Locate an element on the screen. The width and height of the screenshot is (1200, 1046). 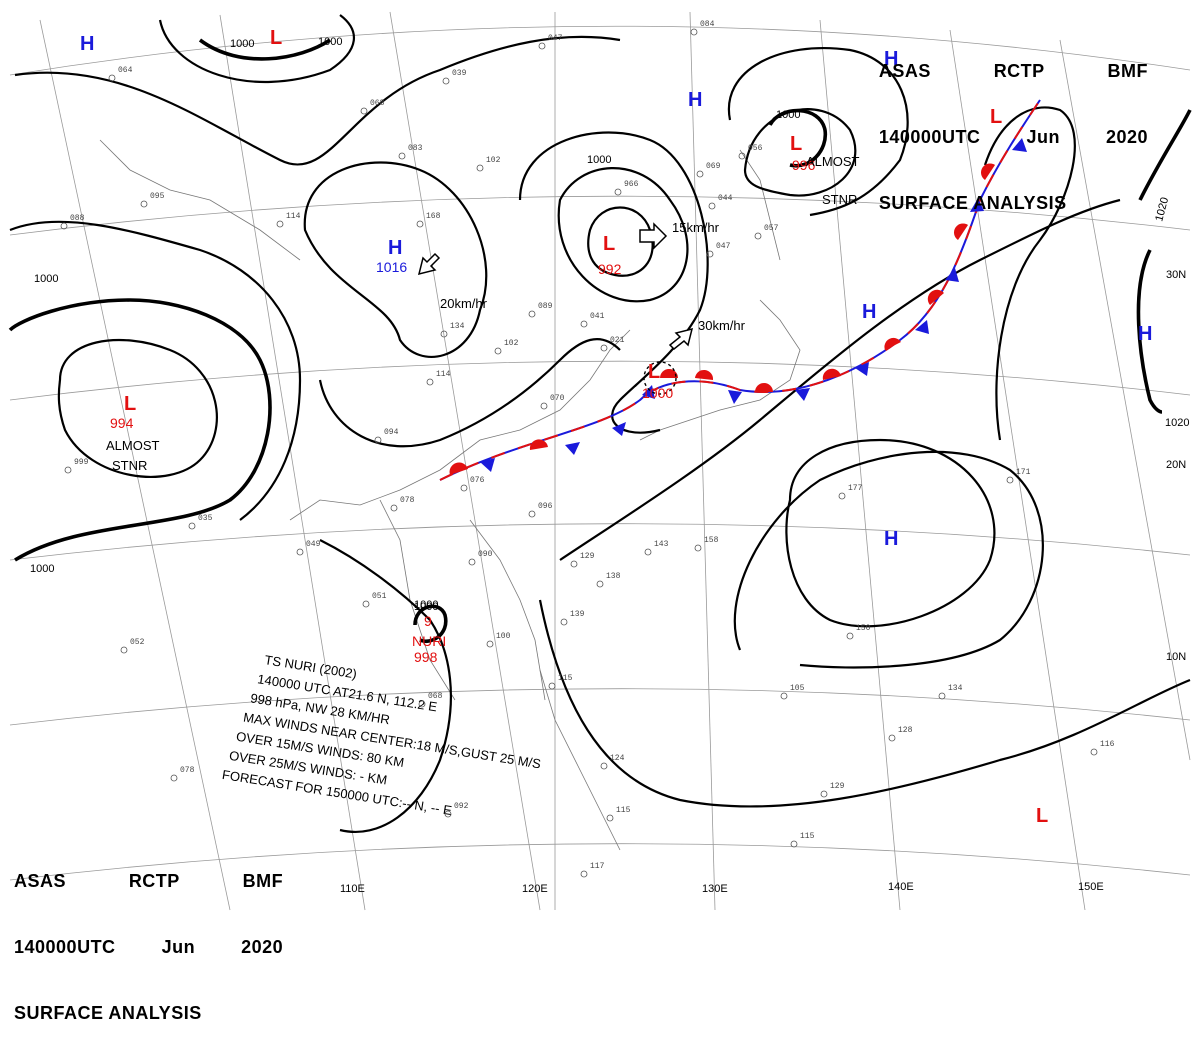
station-pressure-value: 966 is located at coordinates (631, 184).